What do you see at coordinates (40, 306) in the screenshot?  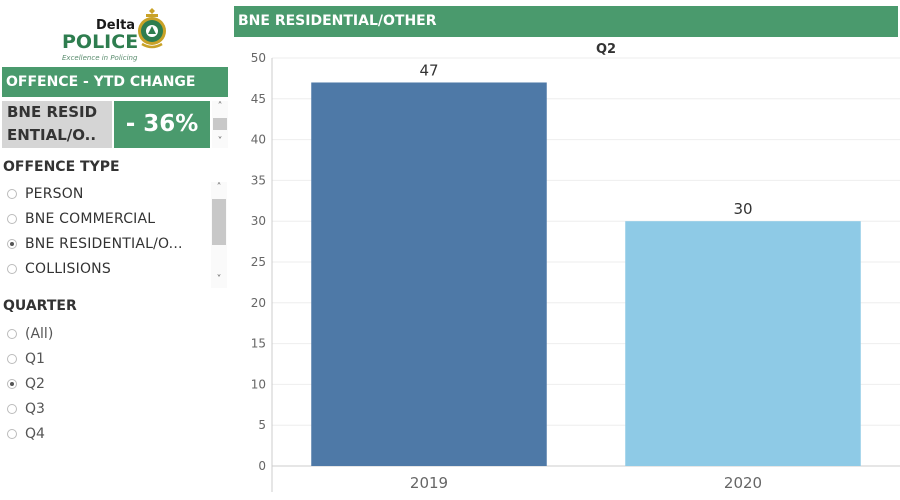 I see `quarter-title: QUARTER` at bounding box center [40, 306].